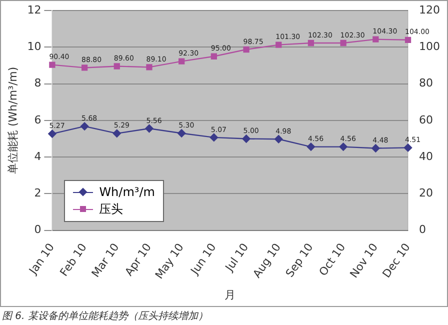 This screenshot has width=448, height=325. I want to click on x-tick-label: Jan 10, so click(41, 259).